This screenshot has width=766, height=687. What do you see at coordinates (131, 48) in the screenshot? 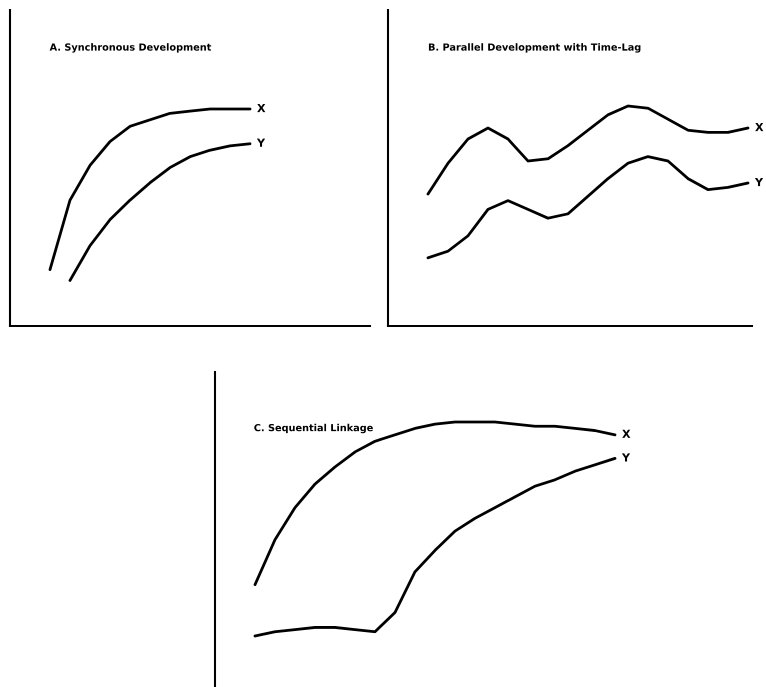
I see `chart-title: A. Synchronous Development` at bounding box center [131, 48].